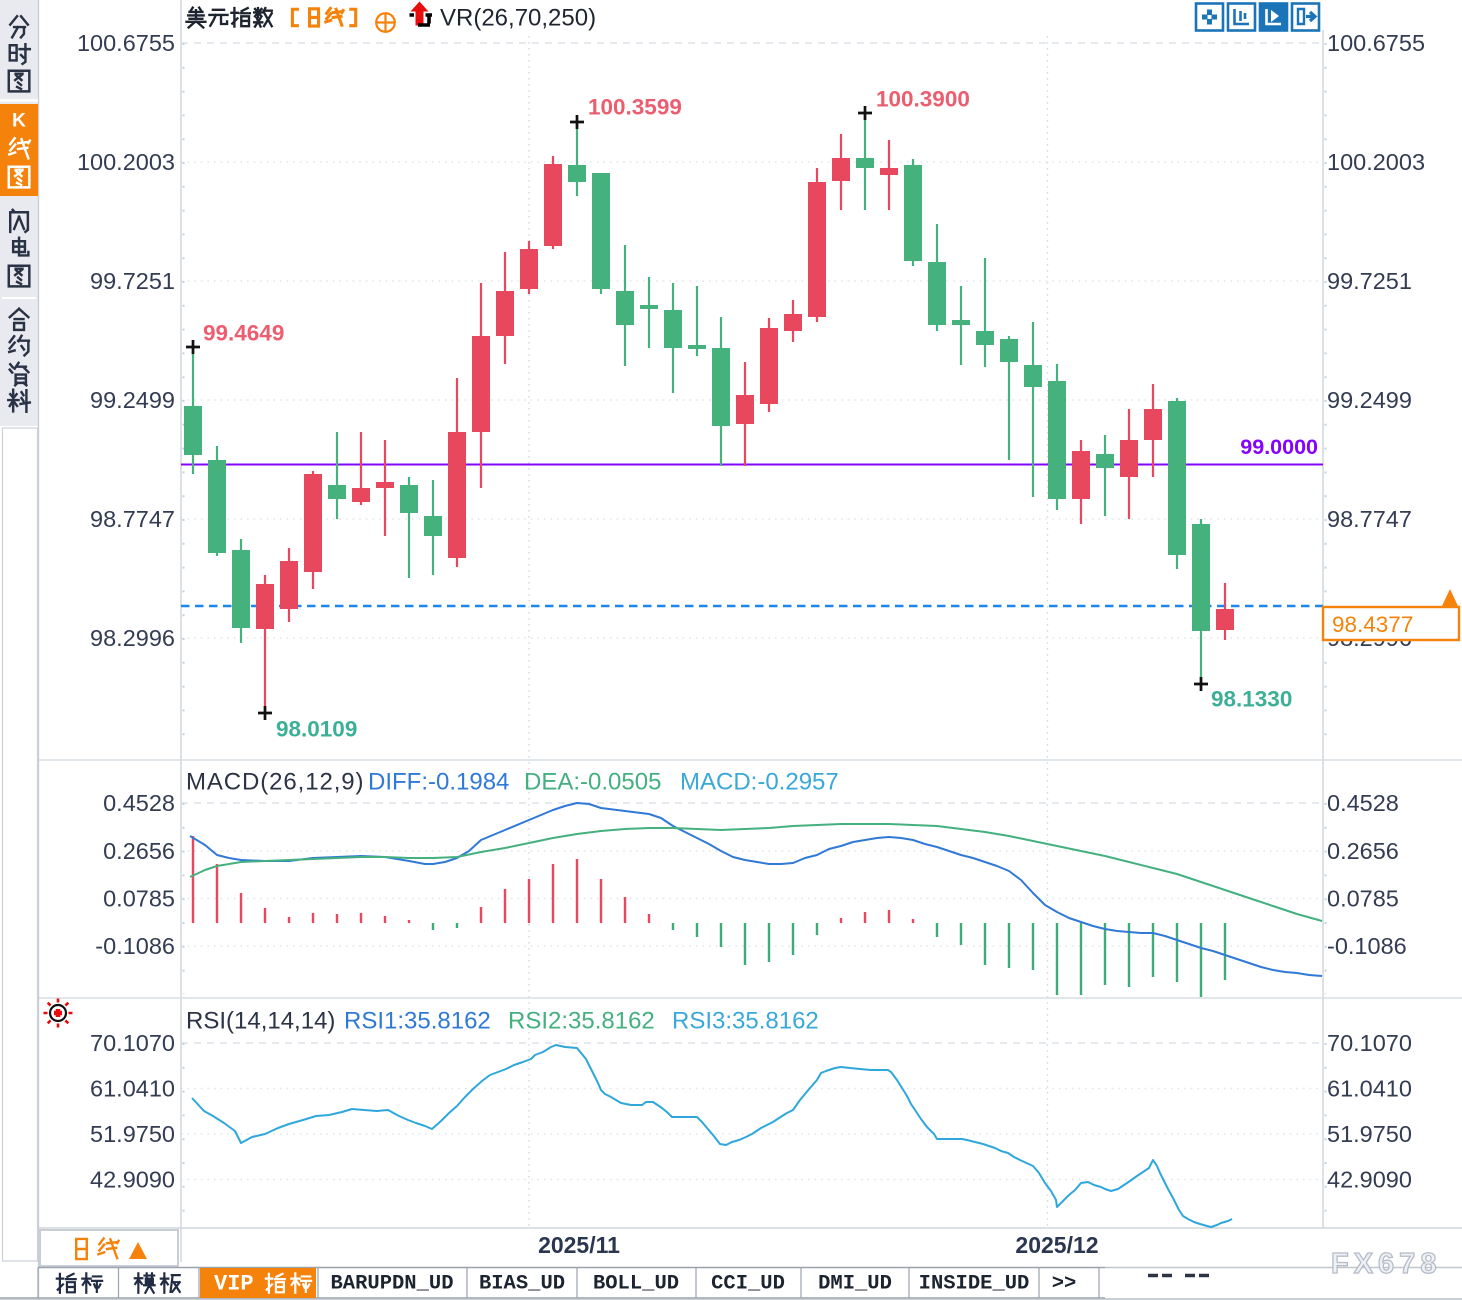  Describe the element at coordinates (1251, 699) in the screenshot. I see `svg-text: 98.1330` at that location.